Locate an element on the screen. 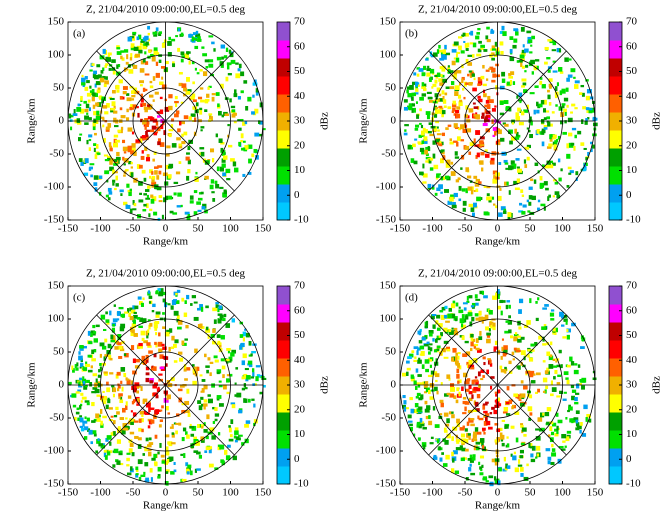 Image resolution: width=661 pixels, height=521 pixels. y-tick-label: -100 is located at coordinates (54, 451).